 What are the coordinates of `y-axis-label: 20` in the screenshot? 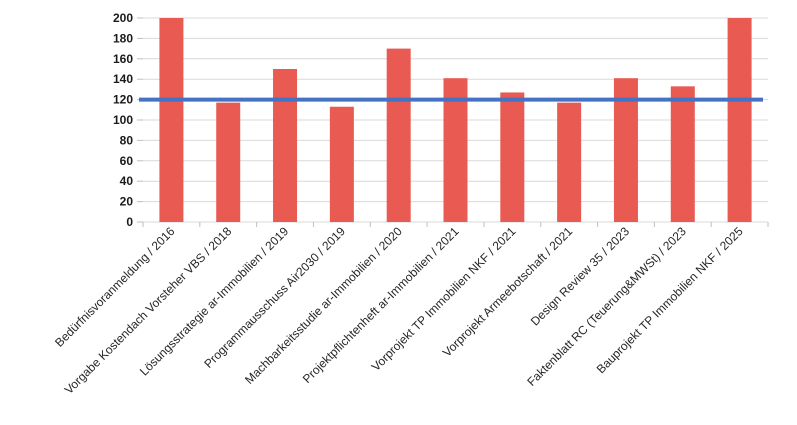 It's located at (127, 202).